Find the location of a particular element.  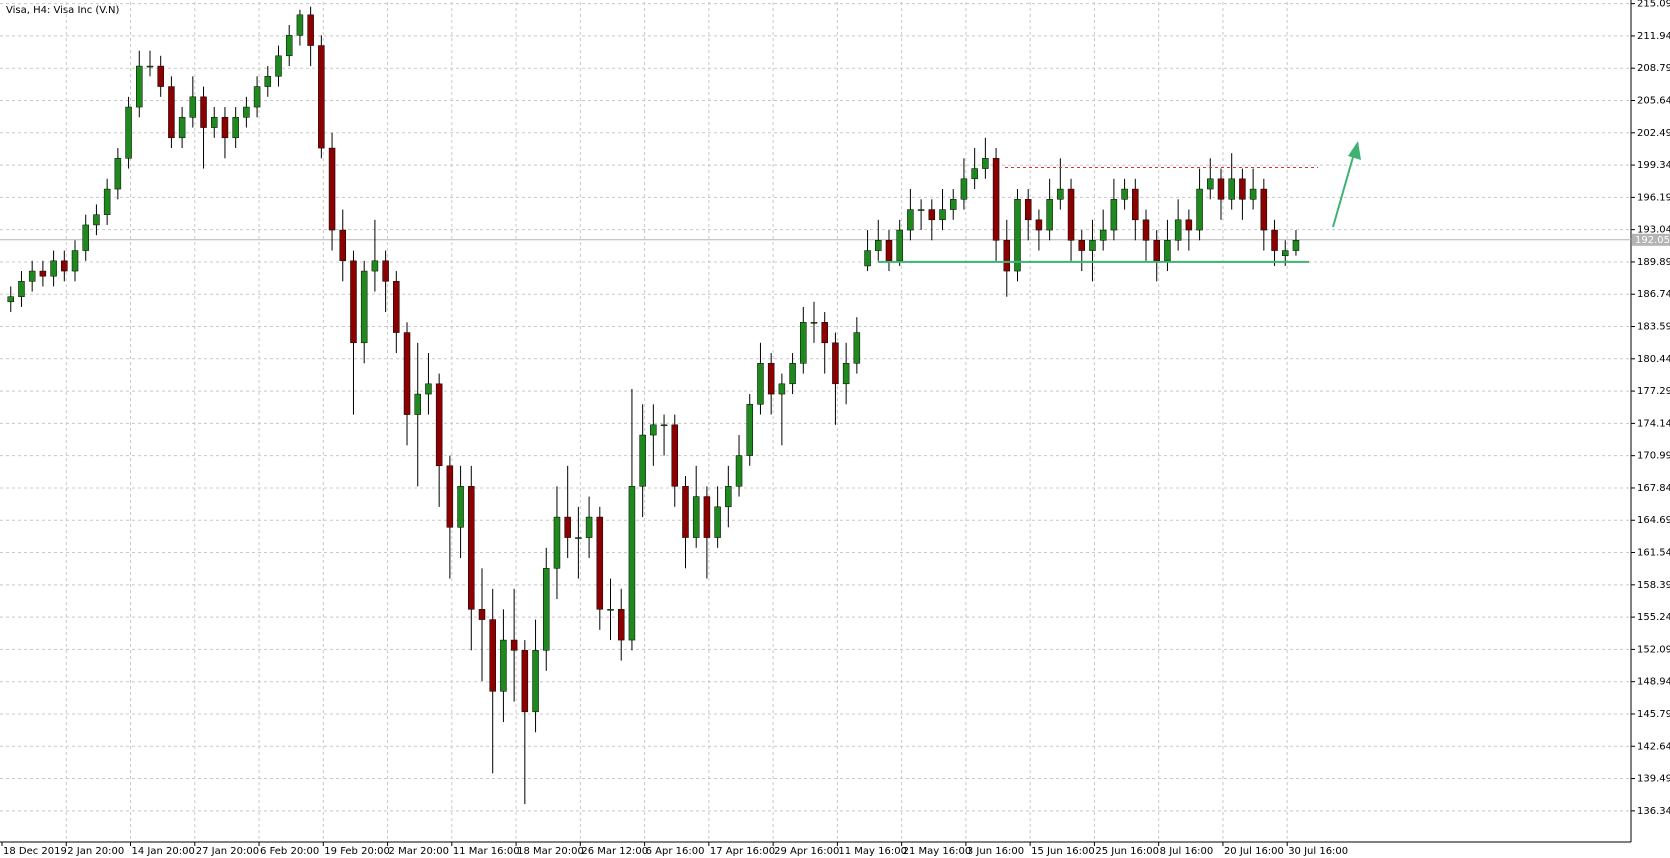

y-tick-label: 208.79 is located at coordinates (1653, 68).